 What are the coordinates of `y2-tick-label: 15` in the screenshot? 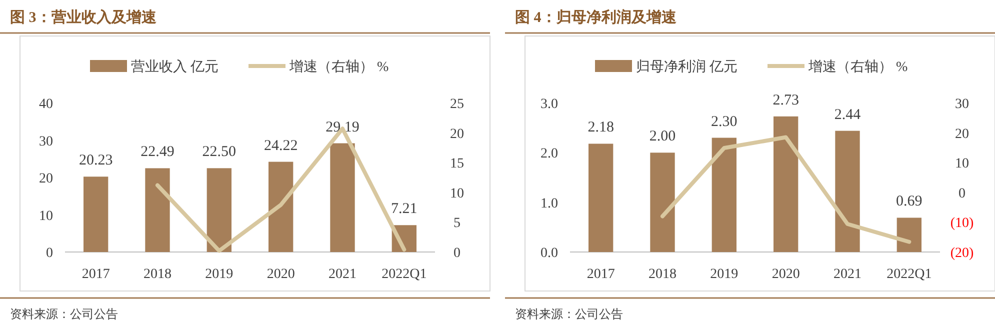 It's located at (457, 164).